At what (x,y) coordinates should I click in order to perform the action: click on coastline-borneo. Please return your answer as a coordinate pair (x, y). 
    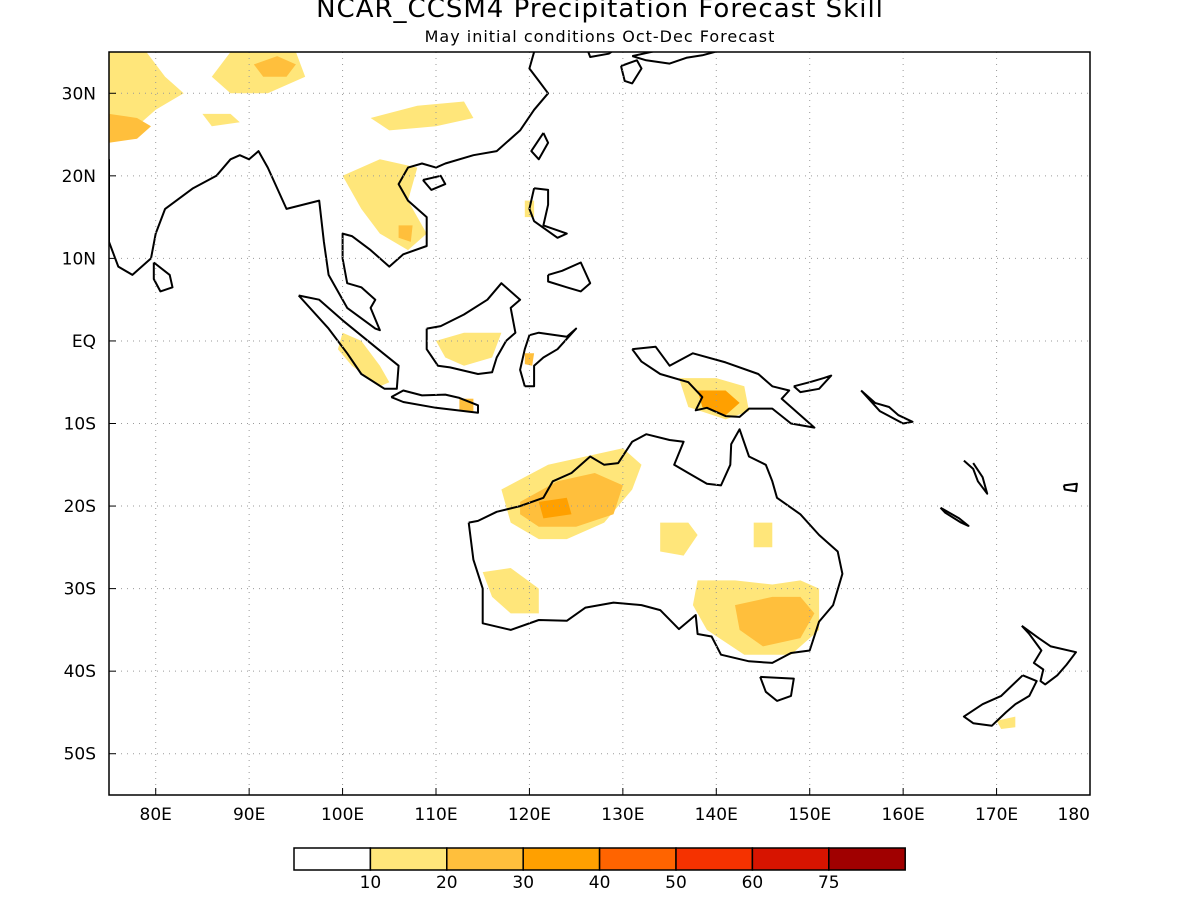
    Looking at the image, I should click on (473, 328).